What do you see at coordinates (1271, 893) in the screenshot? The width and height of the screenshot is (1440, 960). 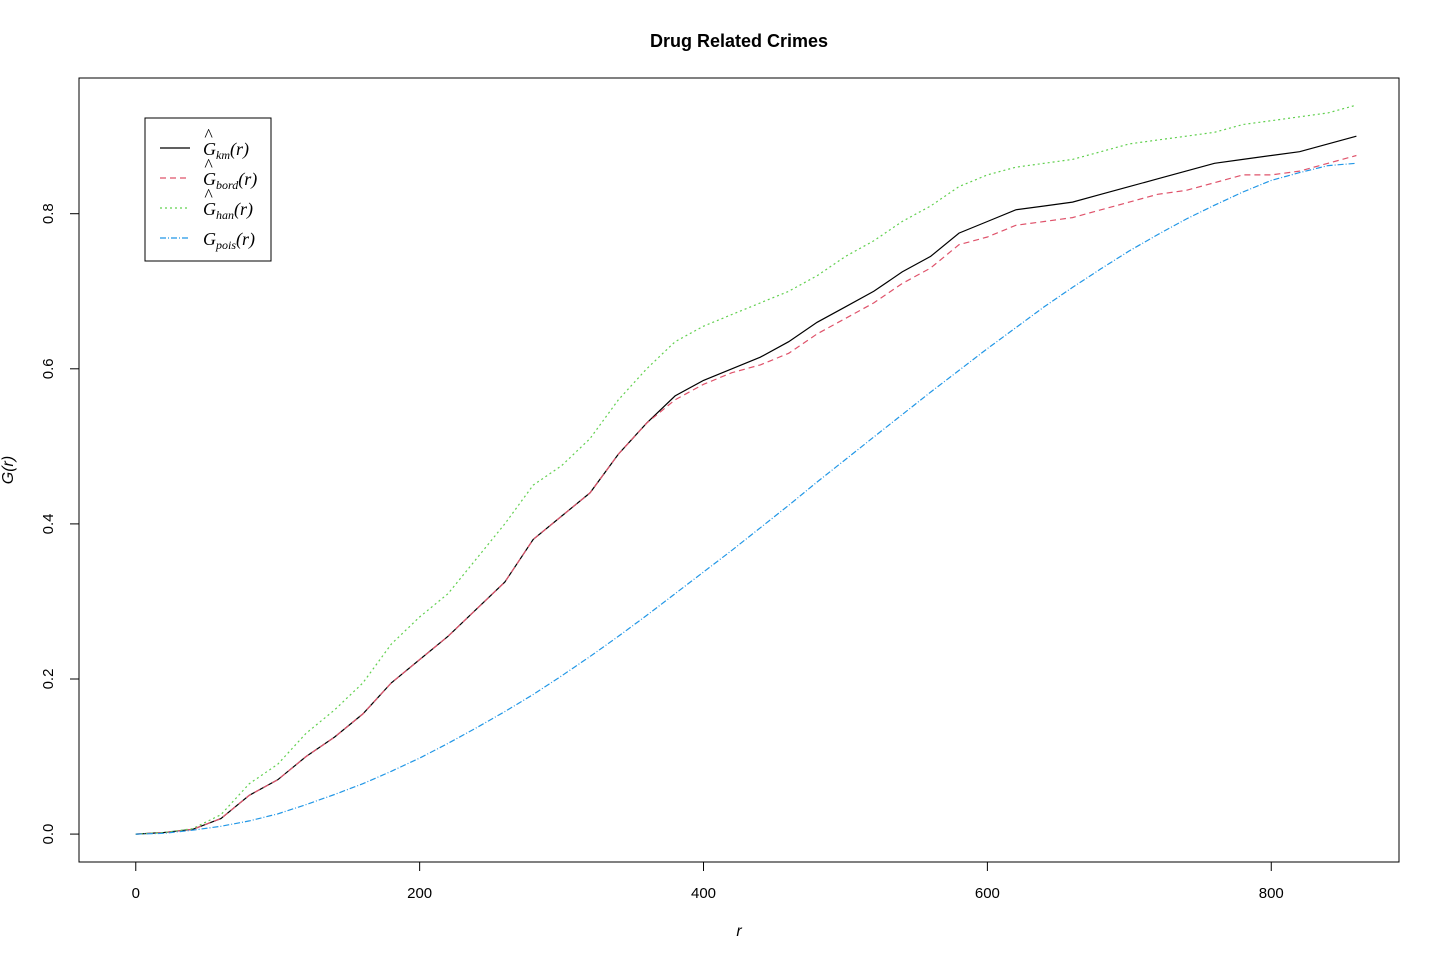 I see `x-tick-label: 800` at bounding box center [1271, 893].